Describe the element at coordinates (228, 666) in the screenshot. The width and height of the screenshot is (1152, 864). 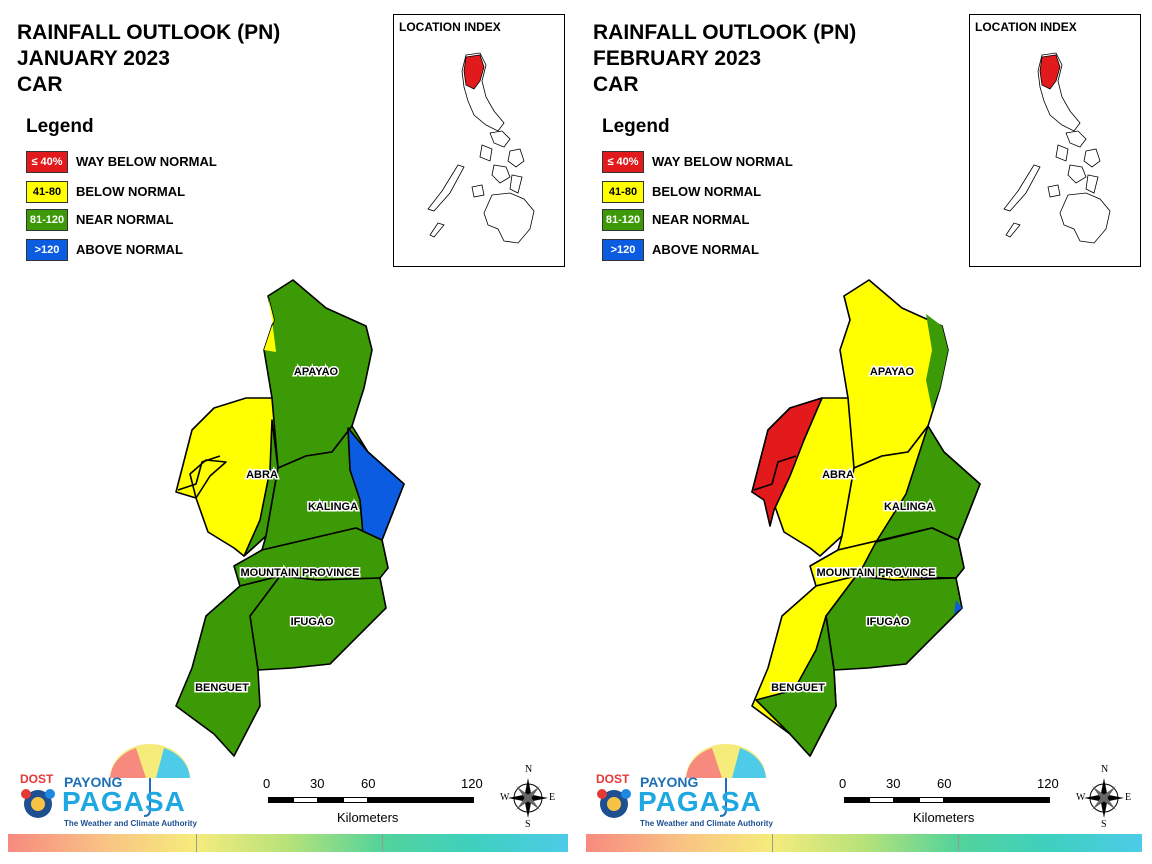
I see `province-benguet` at that location.